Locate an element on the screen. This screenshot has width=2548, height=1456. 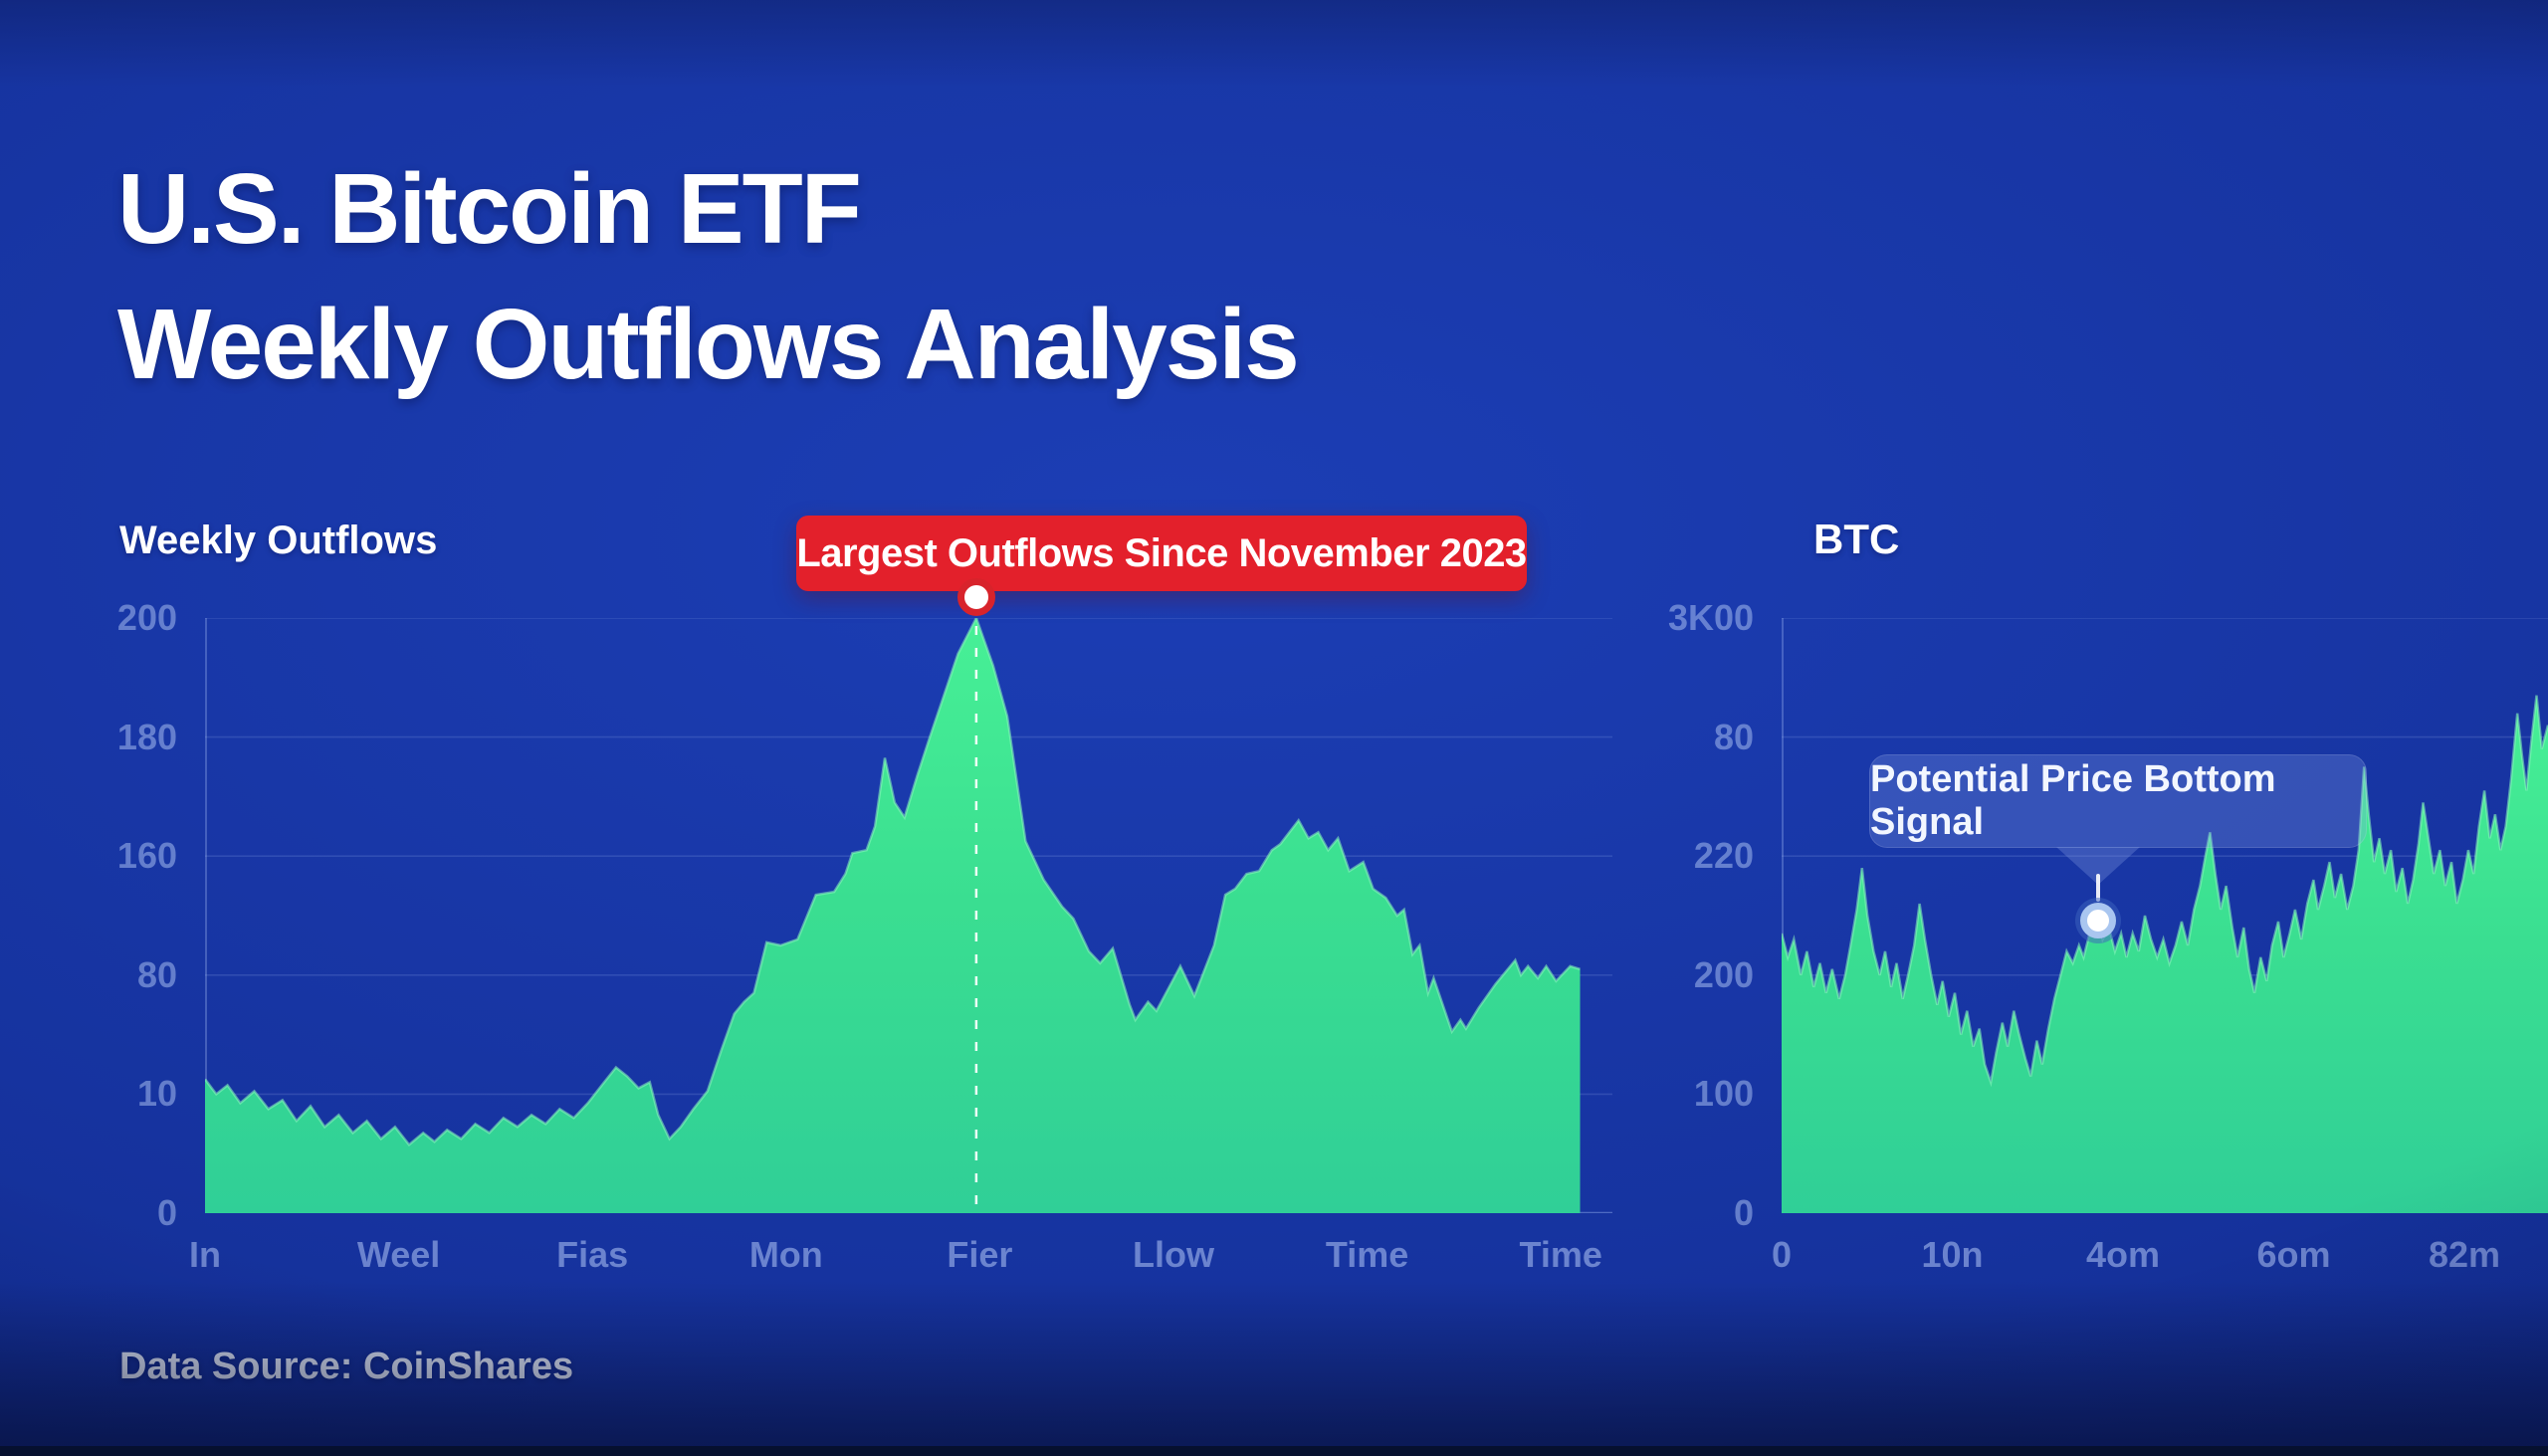
tooltip-connector-line is located at coordinates (2098, 888).